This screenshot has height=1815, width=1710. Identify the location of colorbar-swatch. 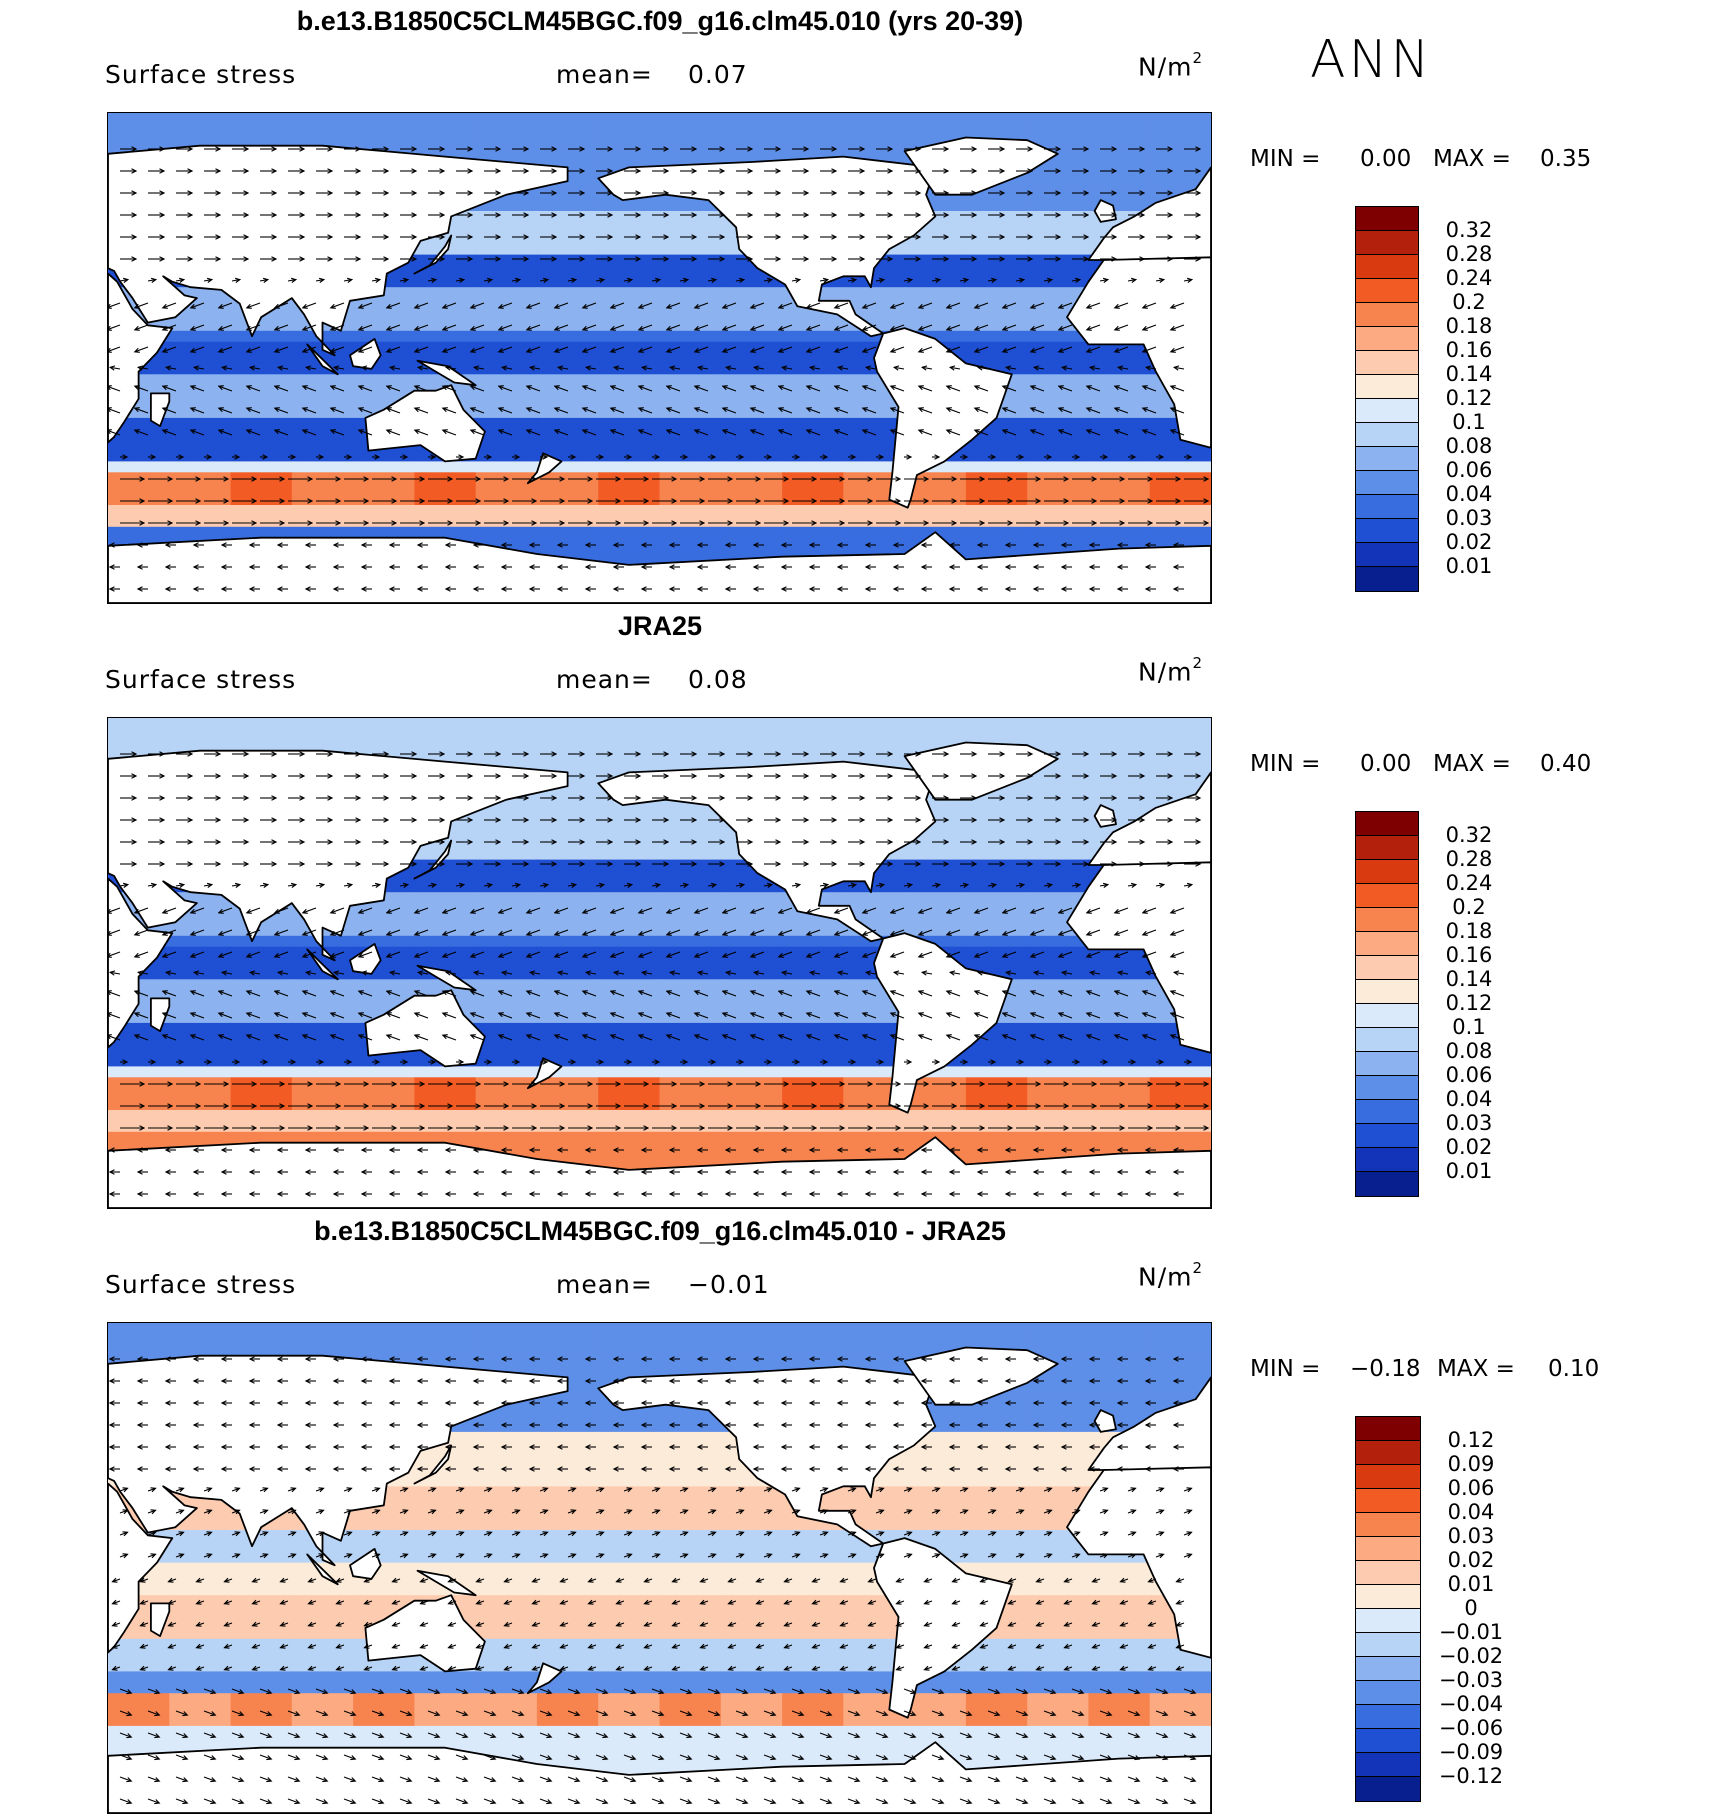
(1387, 920).